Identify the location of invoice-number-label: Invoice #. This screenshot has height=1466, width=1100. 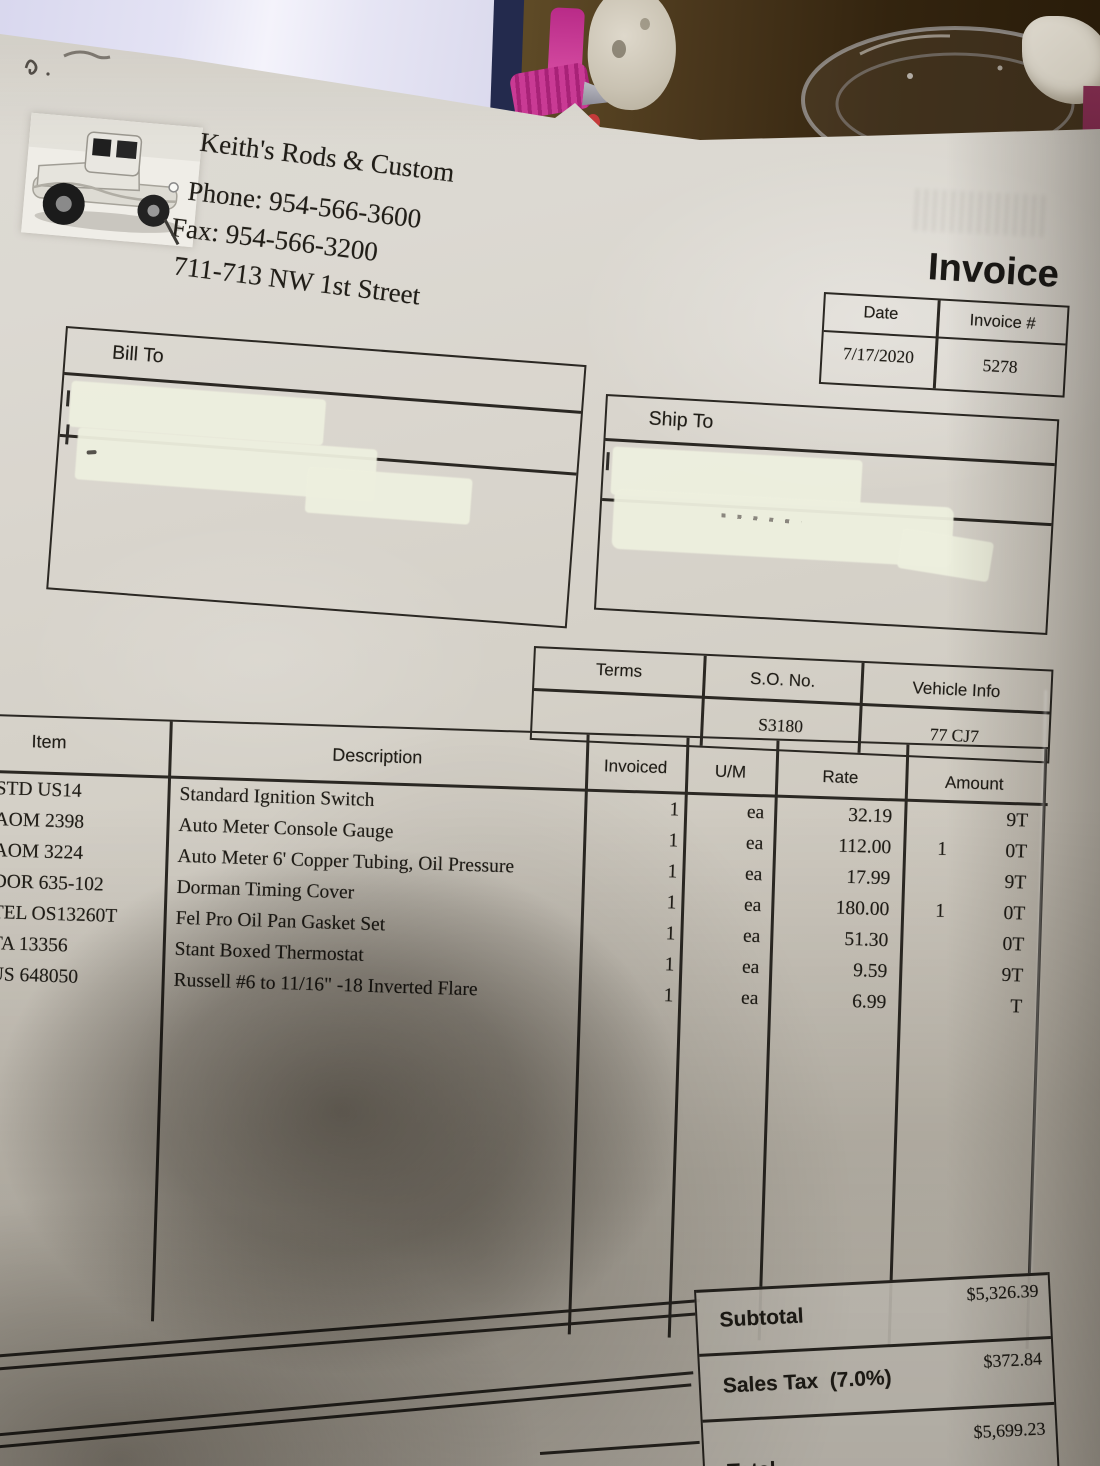
(1003, 322).